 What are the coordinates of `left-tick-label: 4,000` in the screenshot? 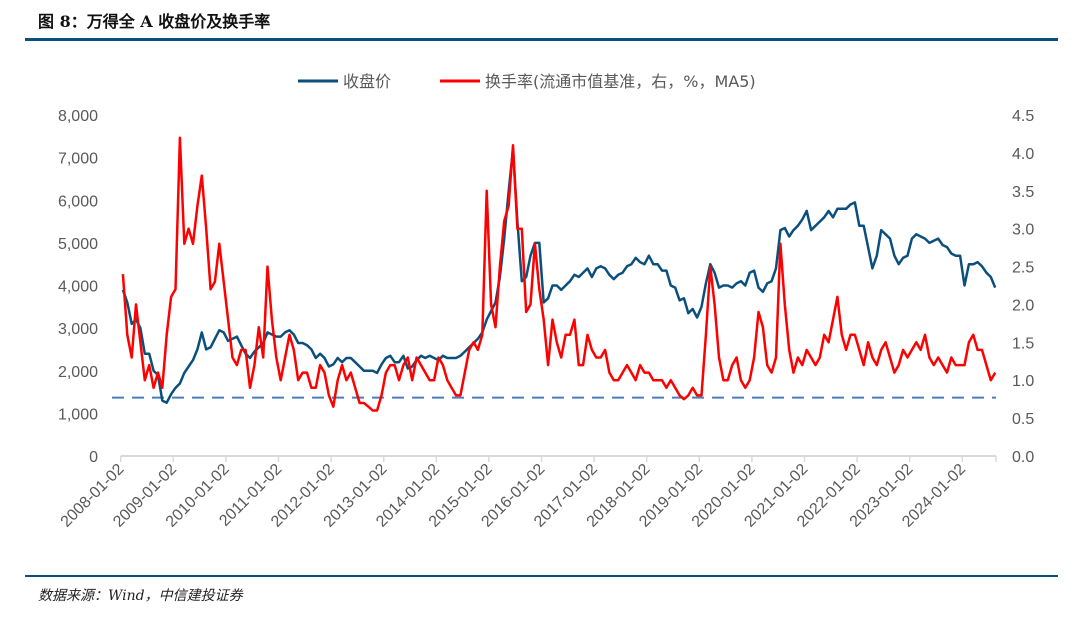 It's located at (78, 287).